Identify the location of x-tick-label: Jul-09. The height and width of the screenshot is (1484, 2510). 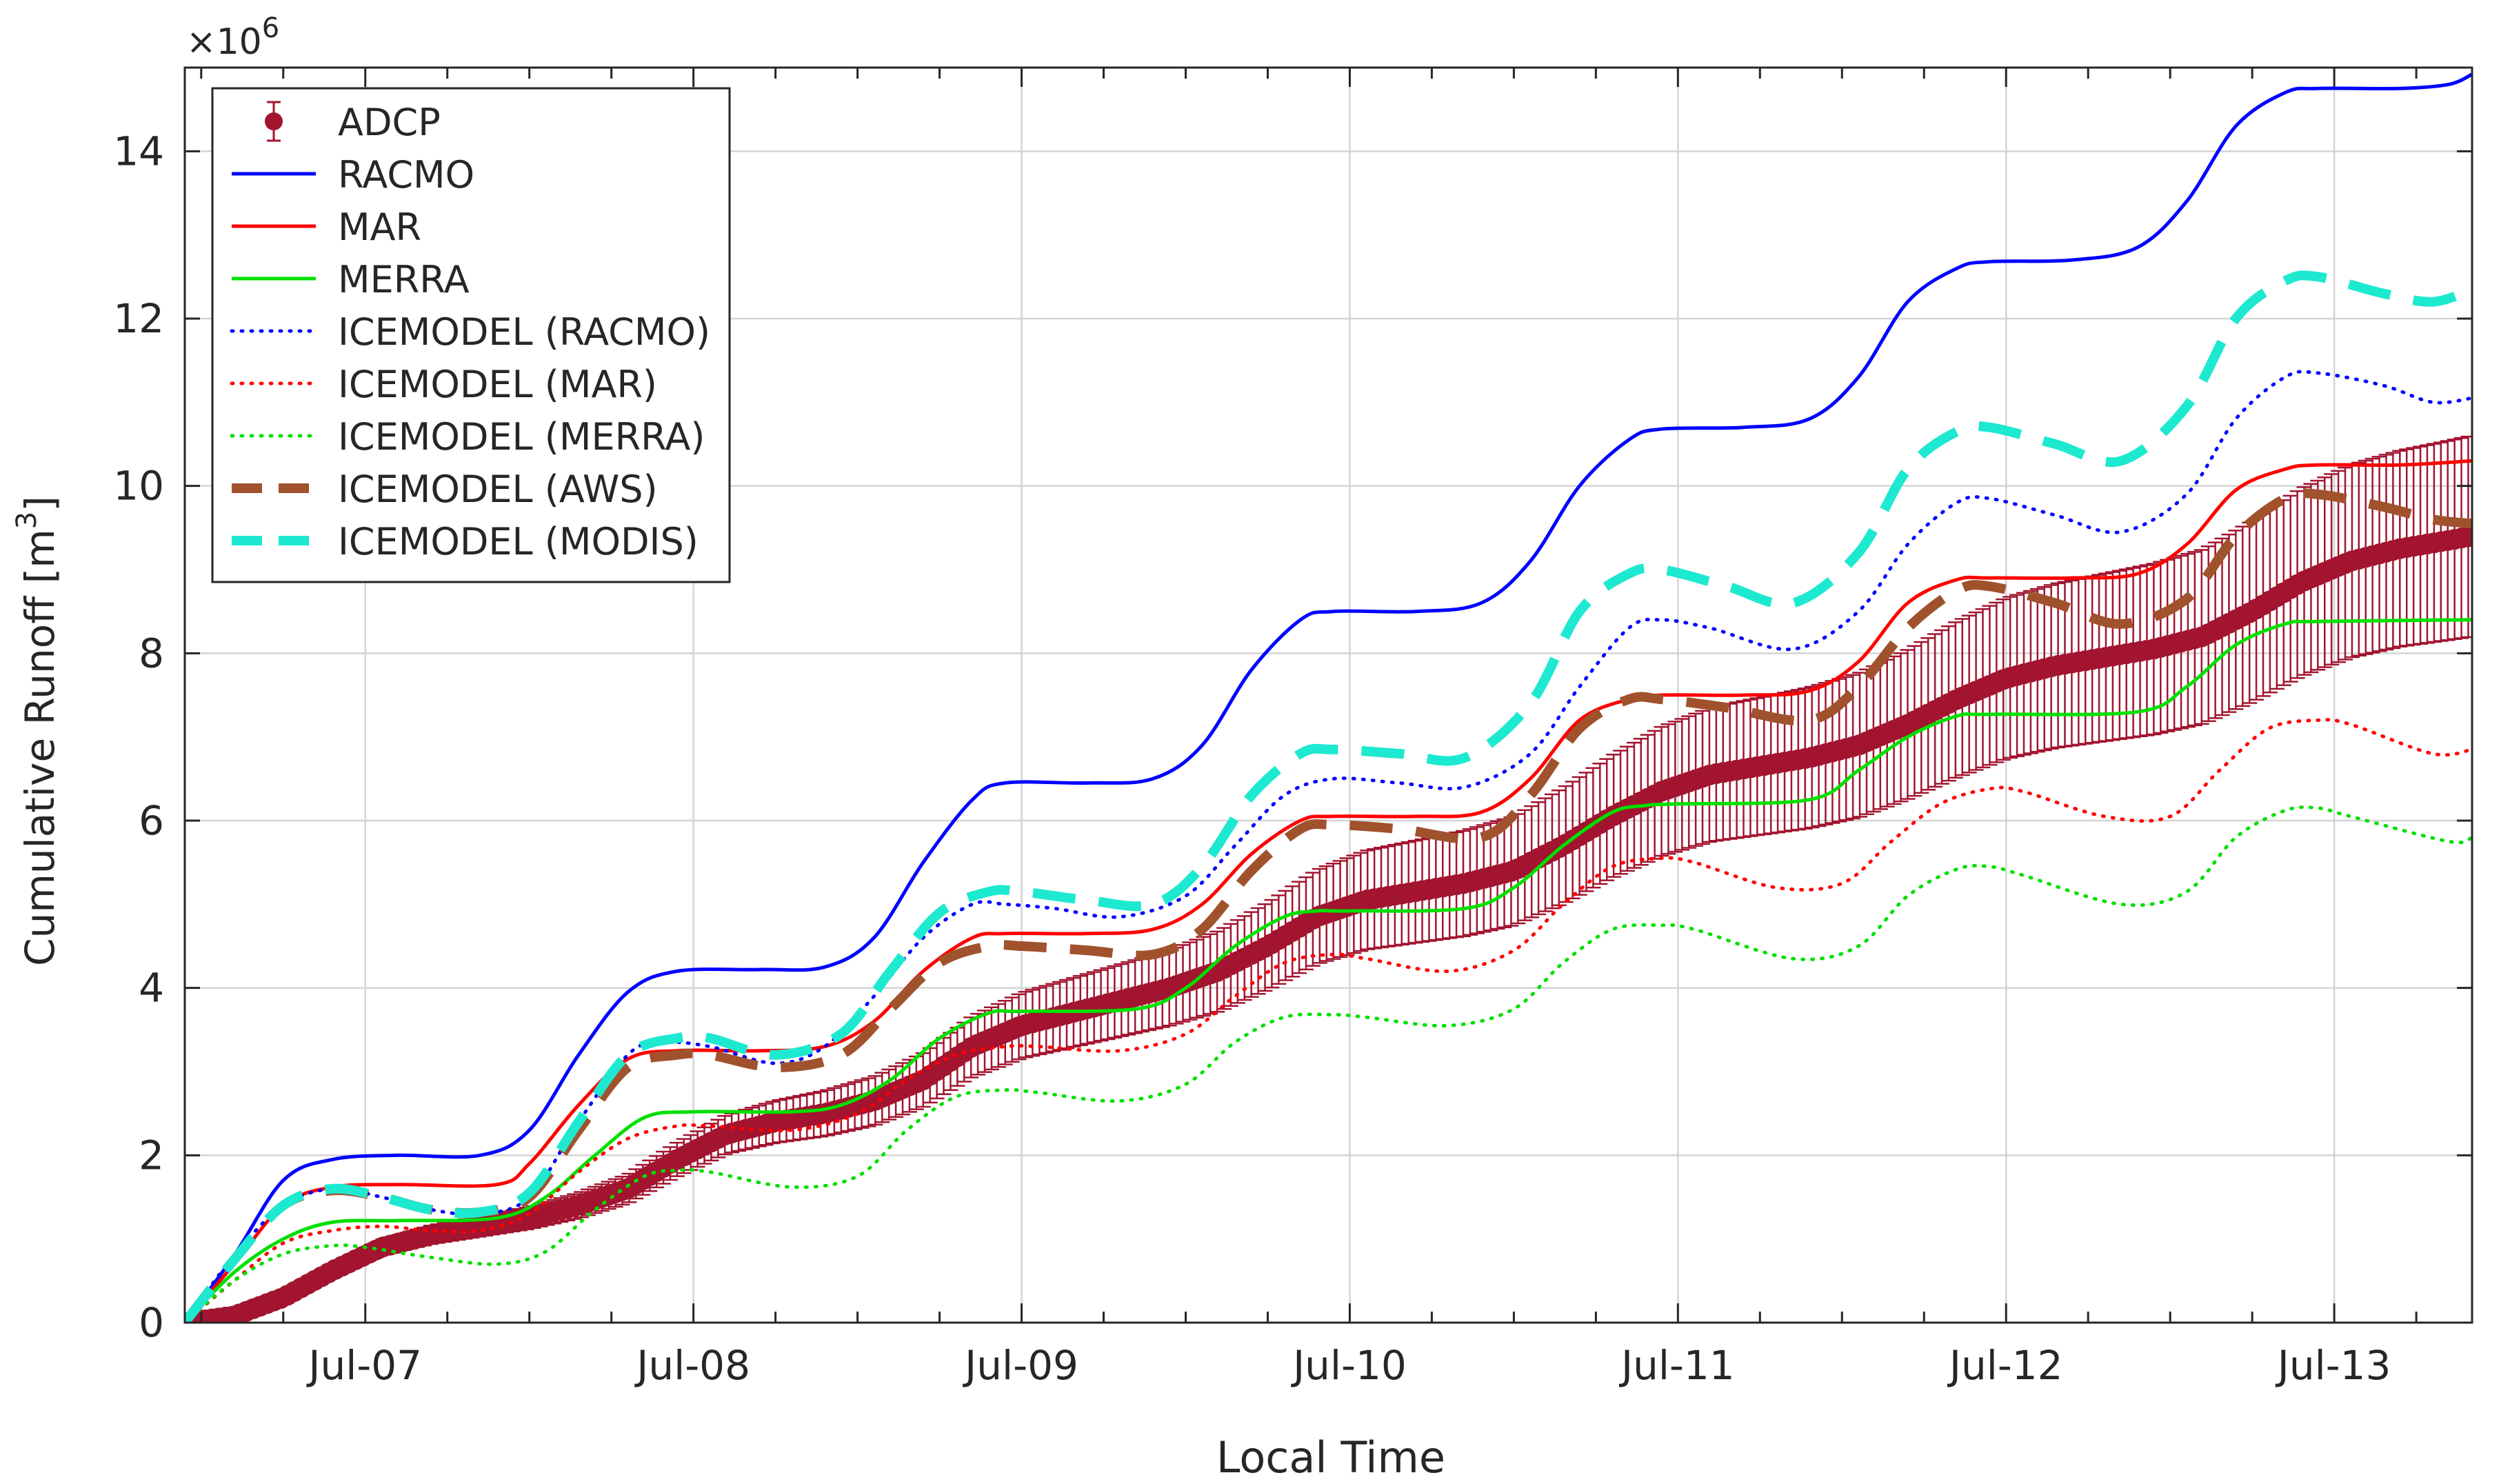
(1020, 1365).